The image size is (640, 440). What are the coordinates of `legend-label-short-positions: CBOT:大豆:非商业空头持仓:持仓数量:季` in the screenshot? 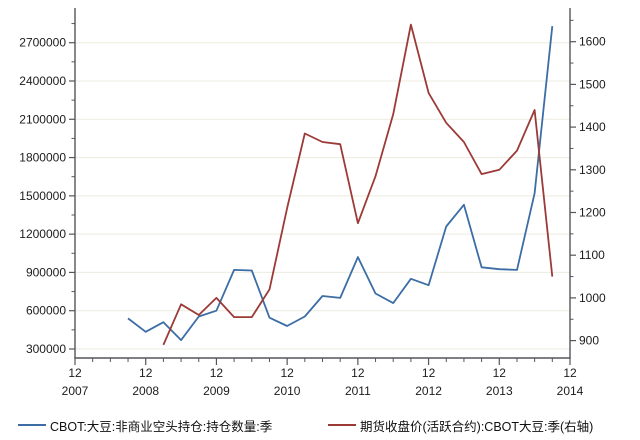 It's located at (161, 426).